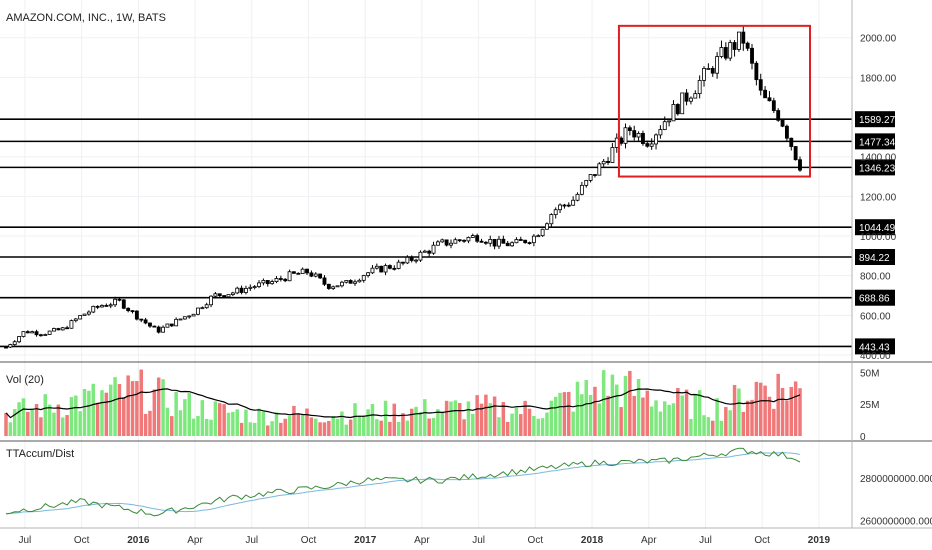 The image size is (932, 550). Describe the element at coordinates (877, 228) in the screenshot. I see `price-level-label: 1044.49` at that location.